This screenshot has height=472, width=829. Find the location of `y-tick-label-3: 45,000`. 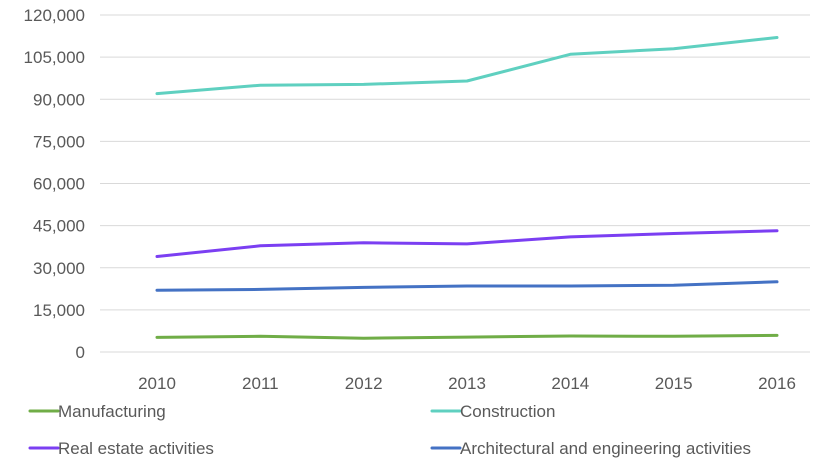

y-tick-label-3: 45,000 is located at coordinates (59, 226).